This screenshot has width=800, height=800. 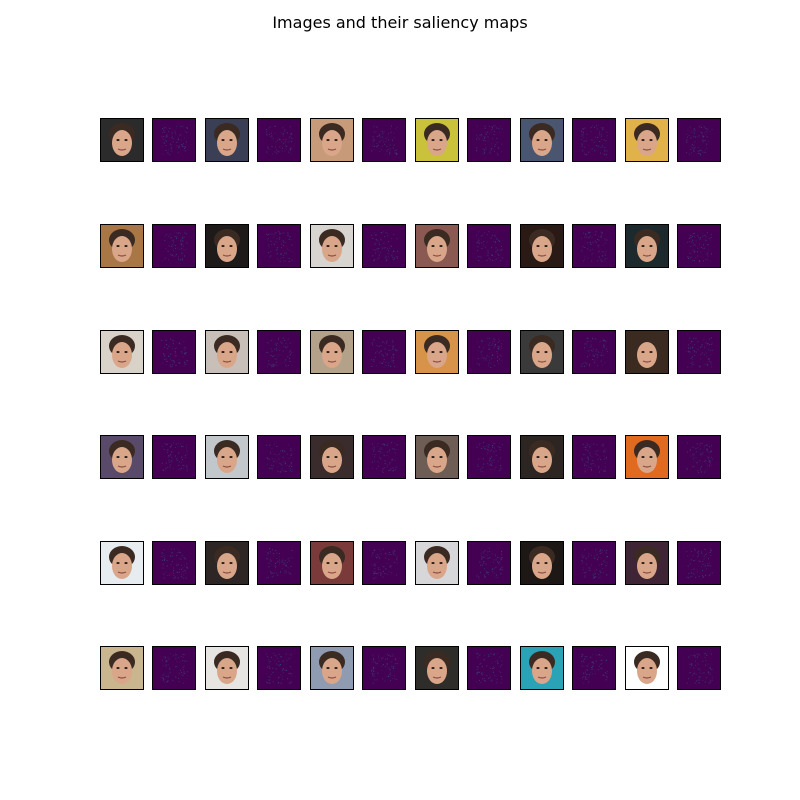 What do you see at coordinates (400, 22) in the screenshot?
I see `figure-title: Images and their saliency maps` at bounding box center [400, 22].